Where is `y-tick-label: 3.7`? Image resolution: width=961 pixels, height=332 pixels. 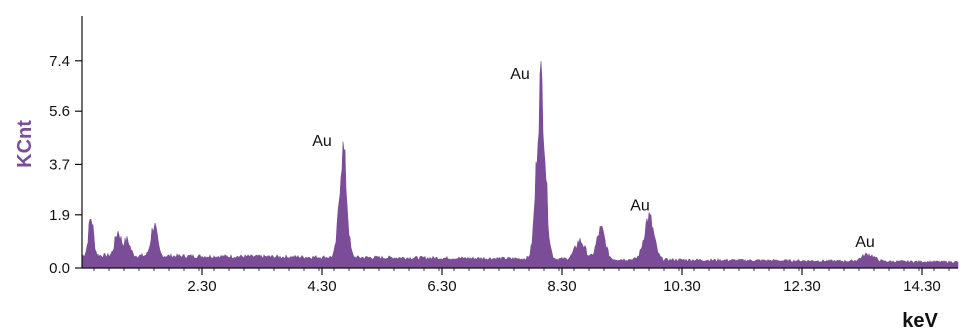 y-tick-label: 3.7 is located at coordinates (59, 164).